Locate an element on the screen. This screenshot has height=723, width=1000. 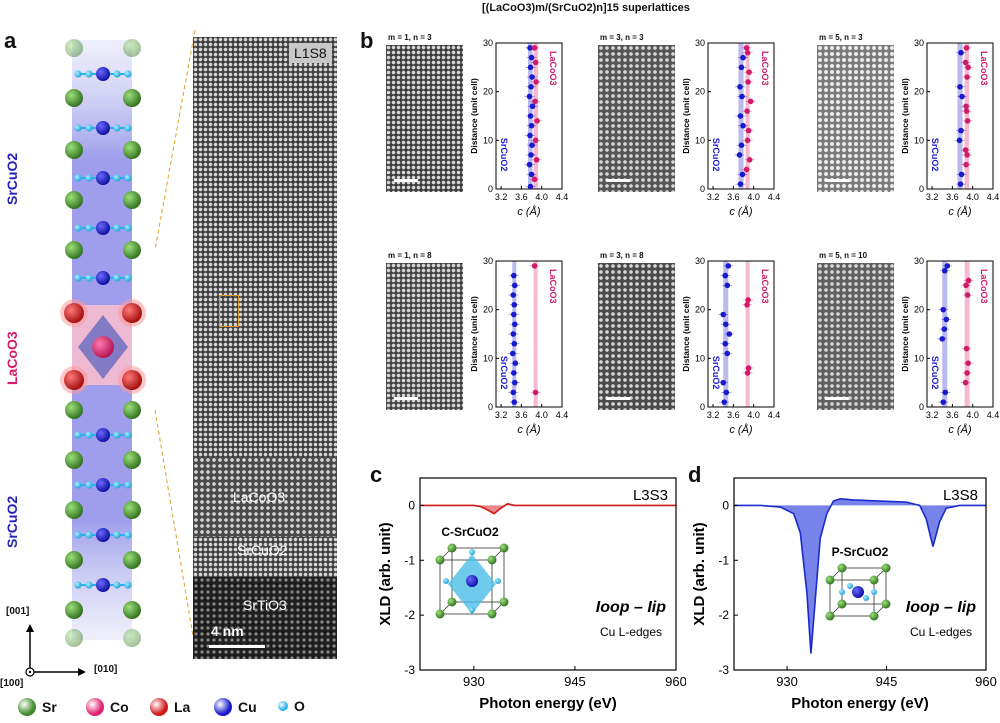
stem-layer-srtio3: SrTiO3 is located at coordinates (265, 605).